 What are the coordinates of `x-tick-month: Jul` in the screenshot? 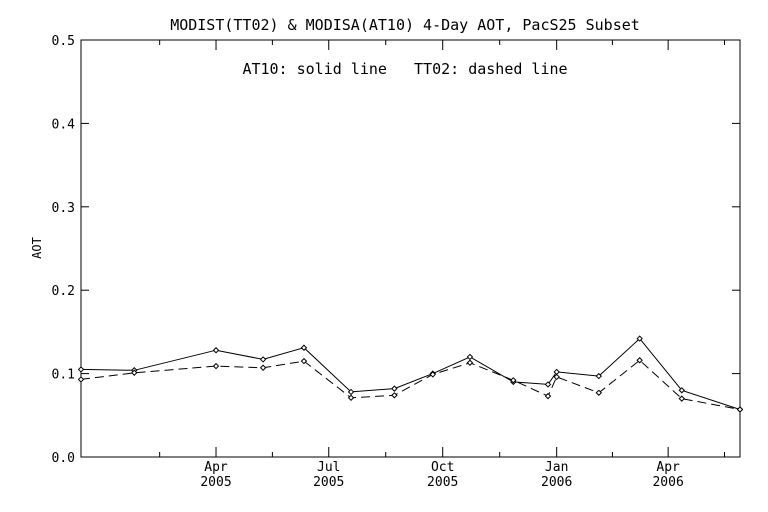 It's located at (328, 467).